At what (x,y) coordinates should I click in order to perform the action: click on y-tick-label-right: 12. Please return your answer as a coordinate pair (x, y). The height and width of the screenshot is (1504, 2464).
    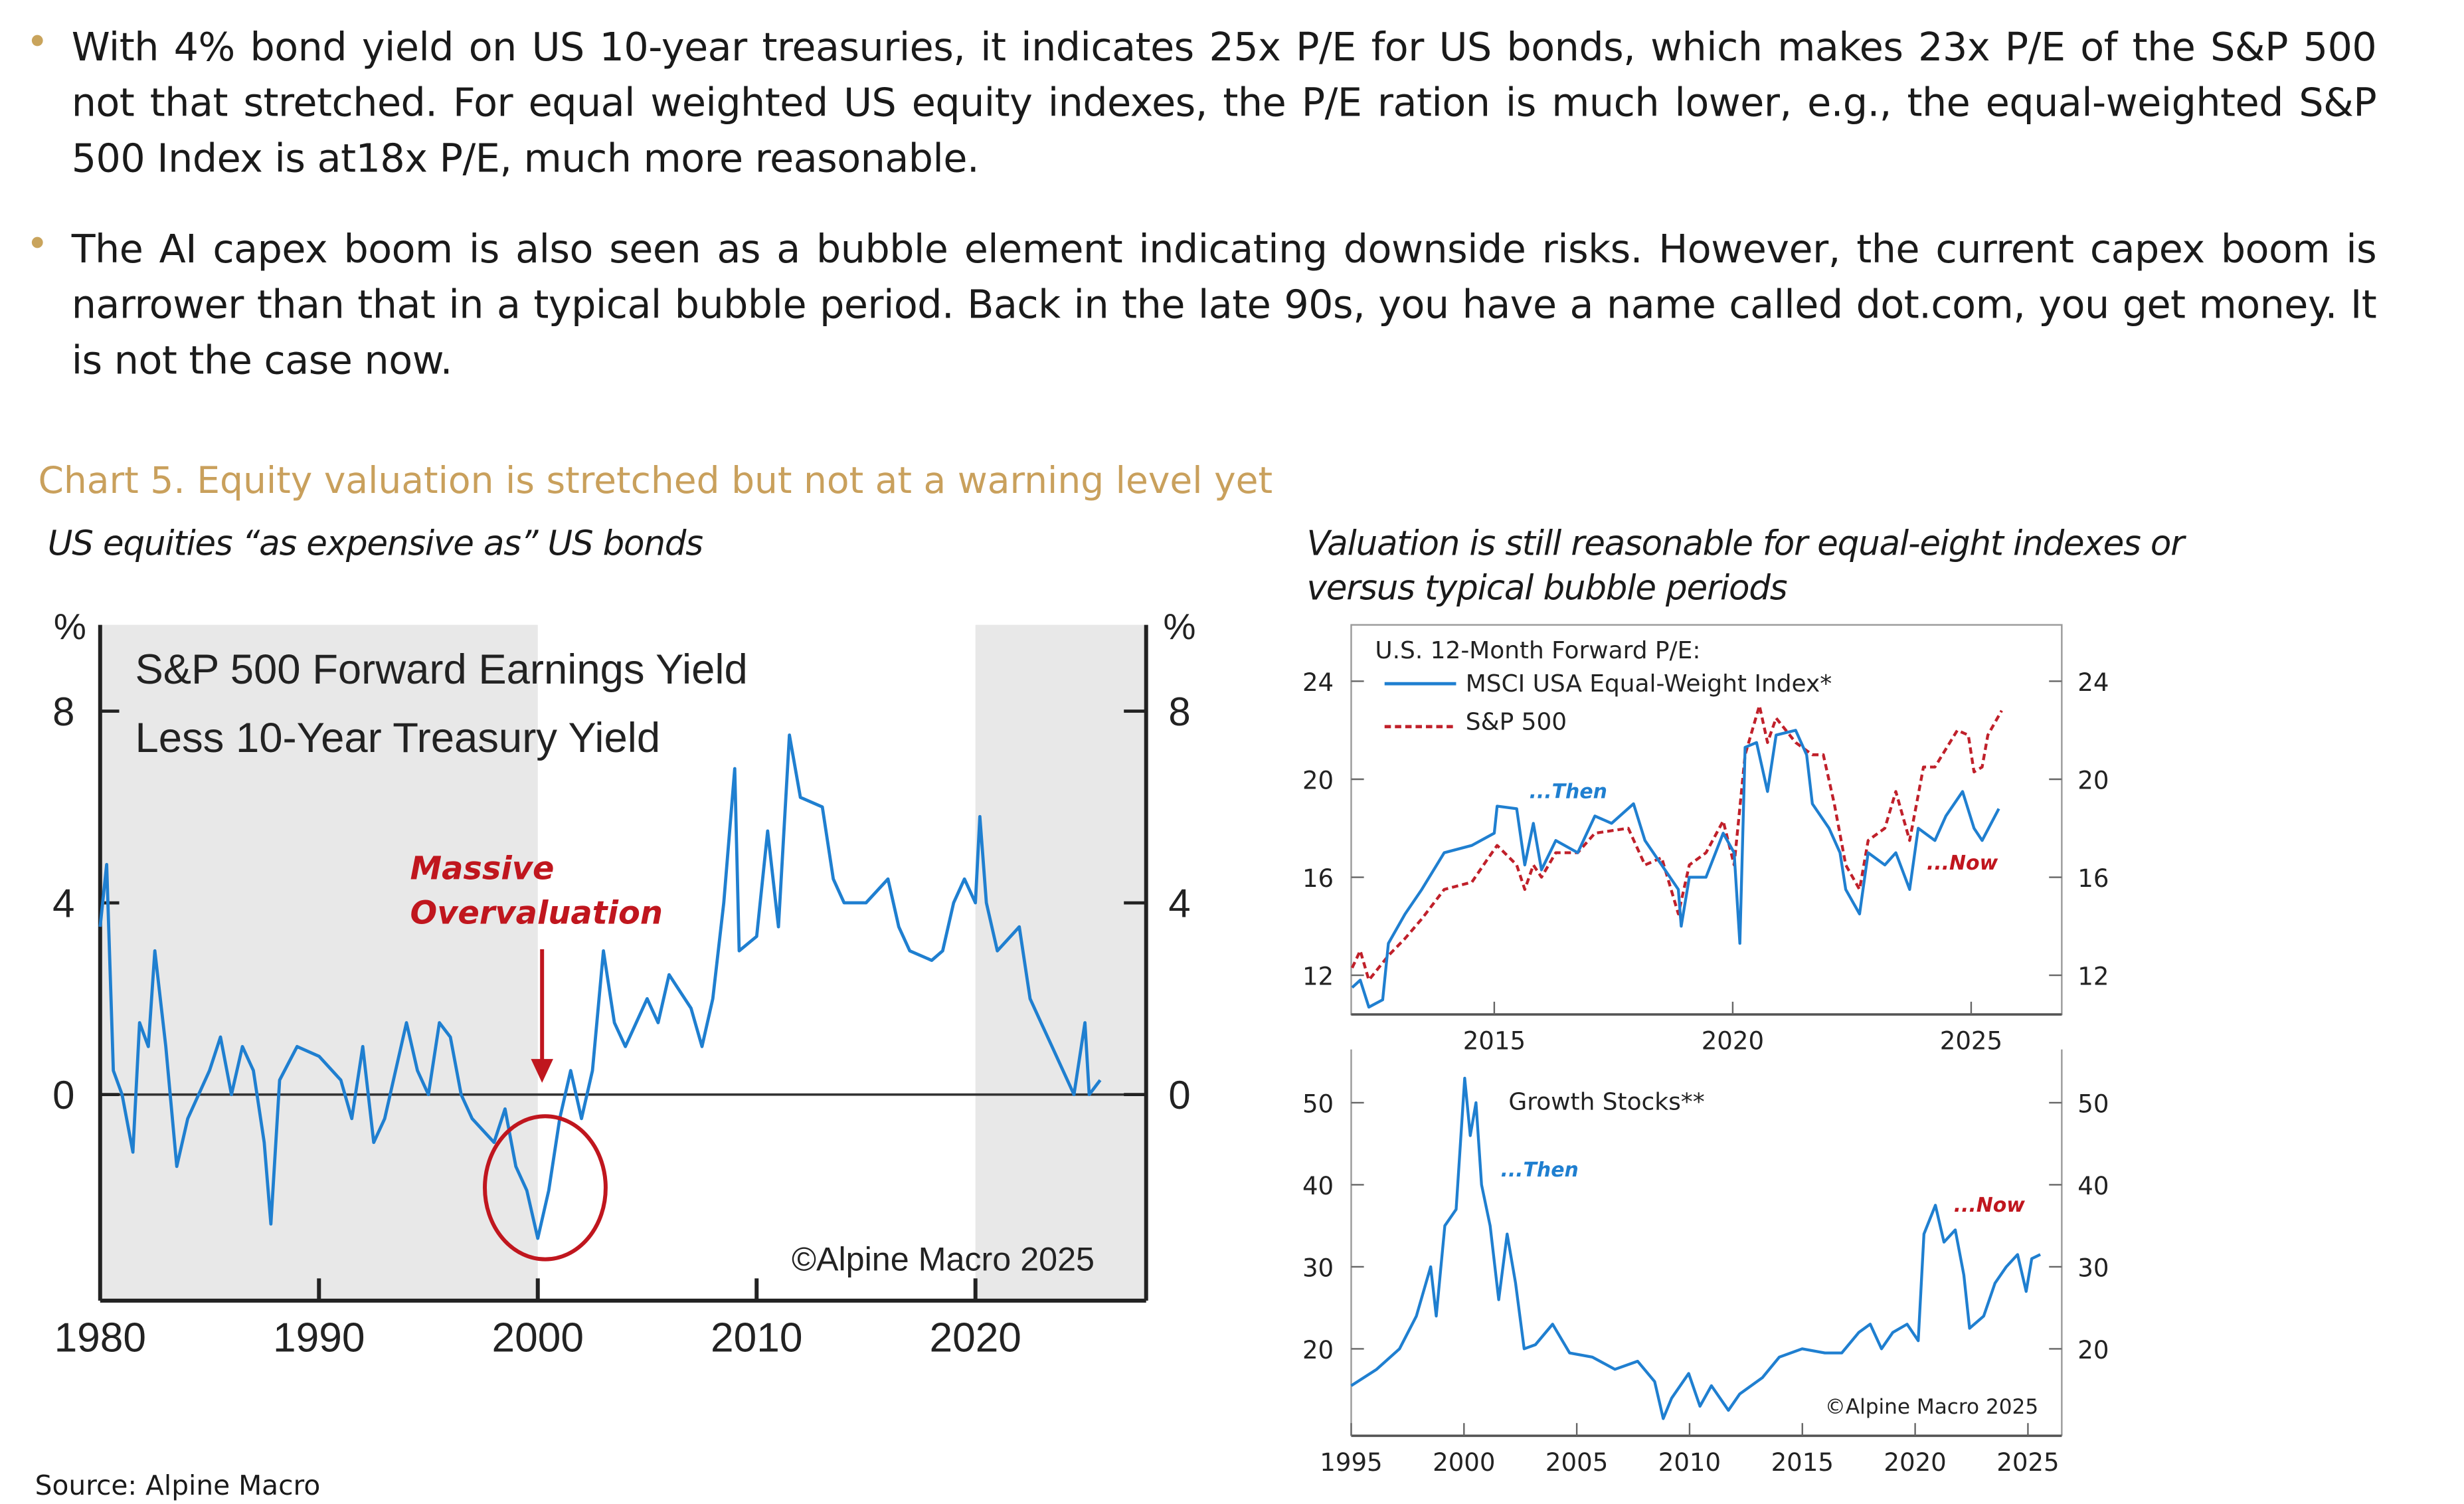
    Looking at the image, I should click on (2093, 976).